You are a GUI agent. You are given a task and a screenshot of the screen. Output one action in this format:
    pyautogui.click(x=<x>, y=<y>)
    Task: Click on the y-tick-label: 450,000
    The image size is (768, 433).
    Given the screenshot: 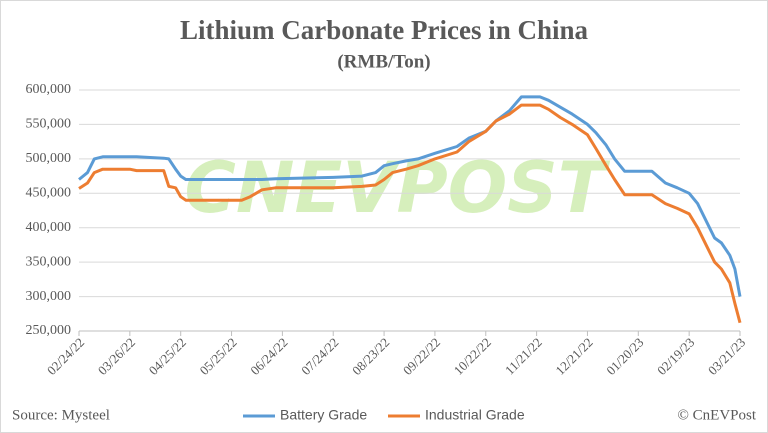 What is the action you would take?
    pyautogui.click(x=49, y=193)
    